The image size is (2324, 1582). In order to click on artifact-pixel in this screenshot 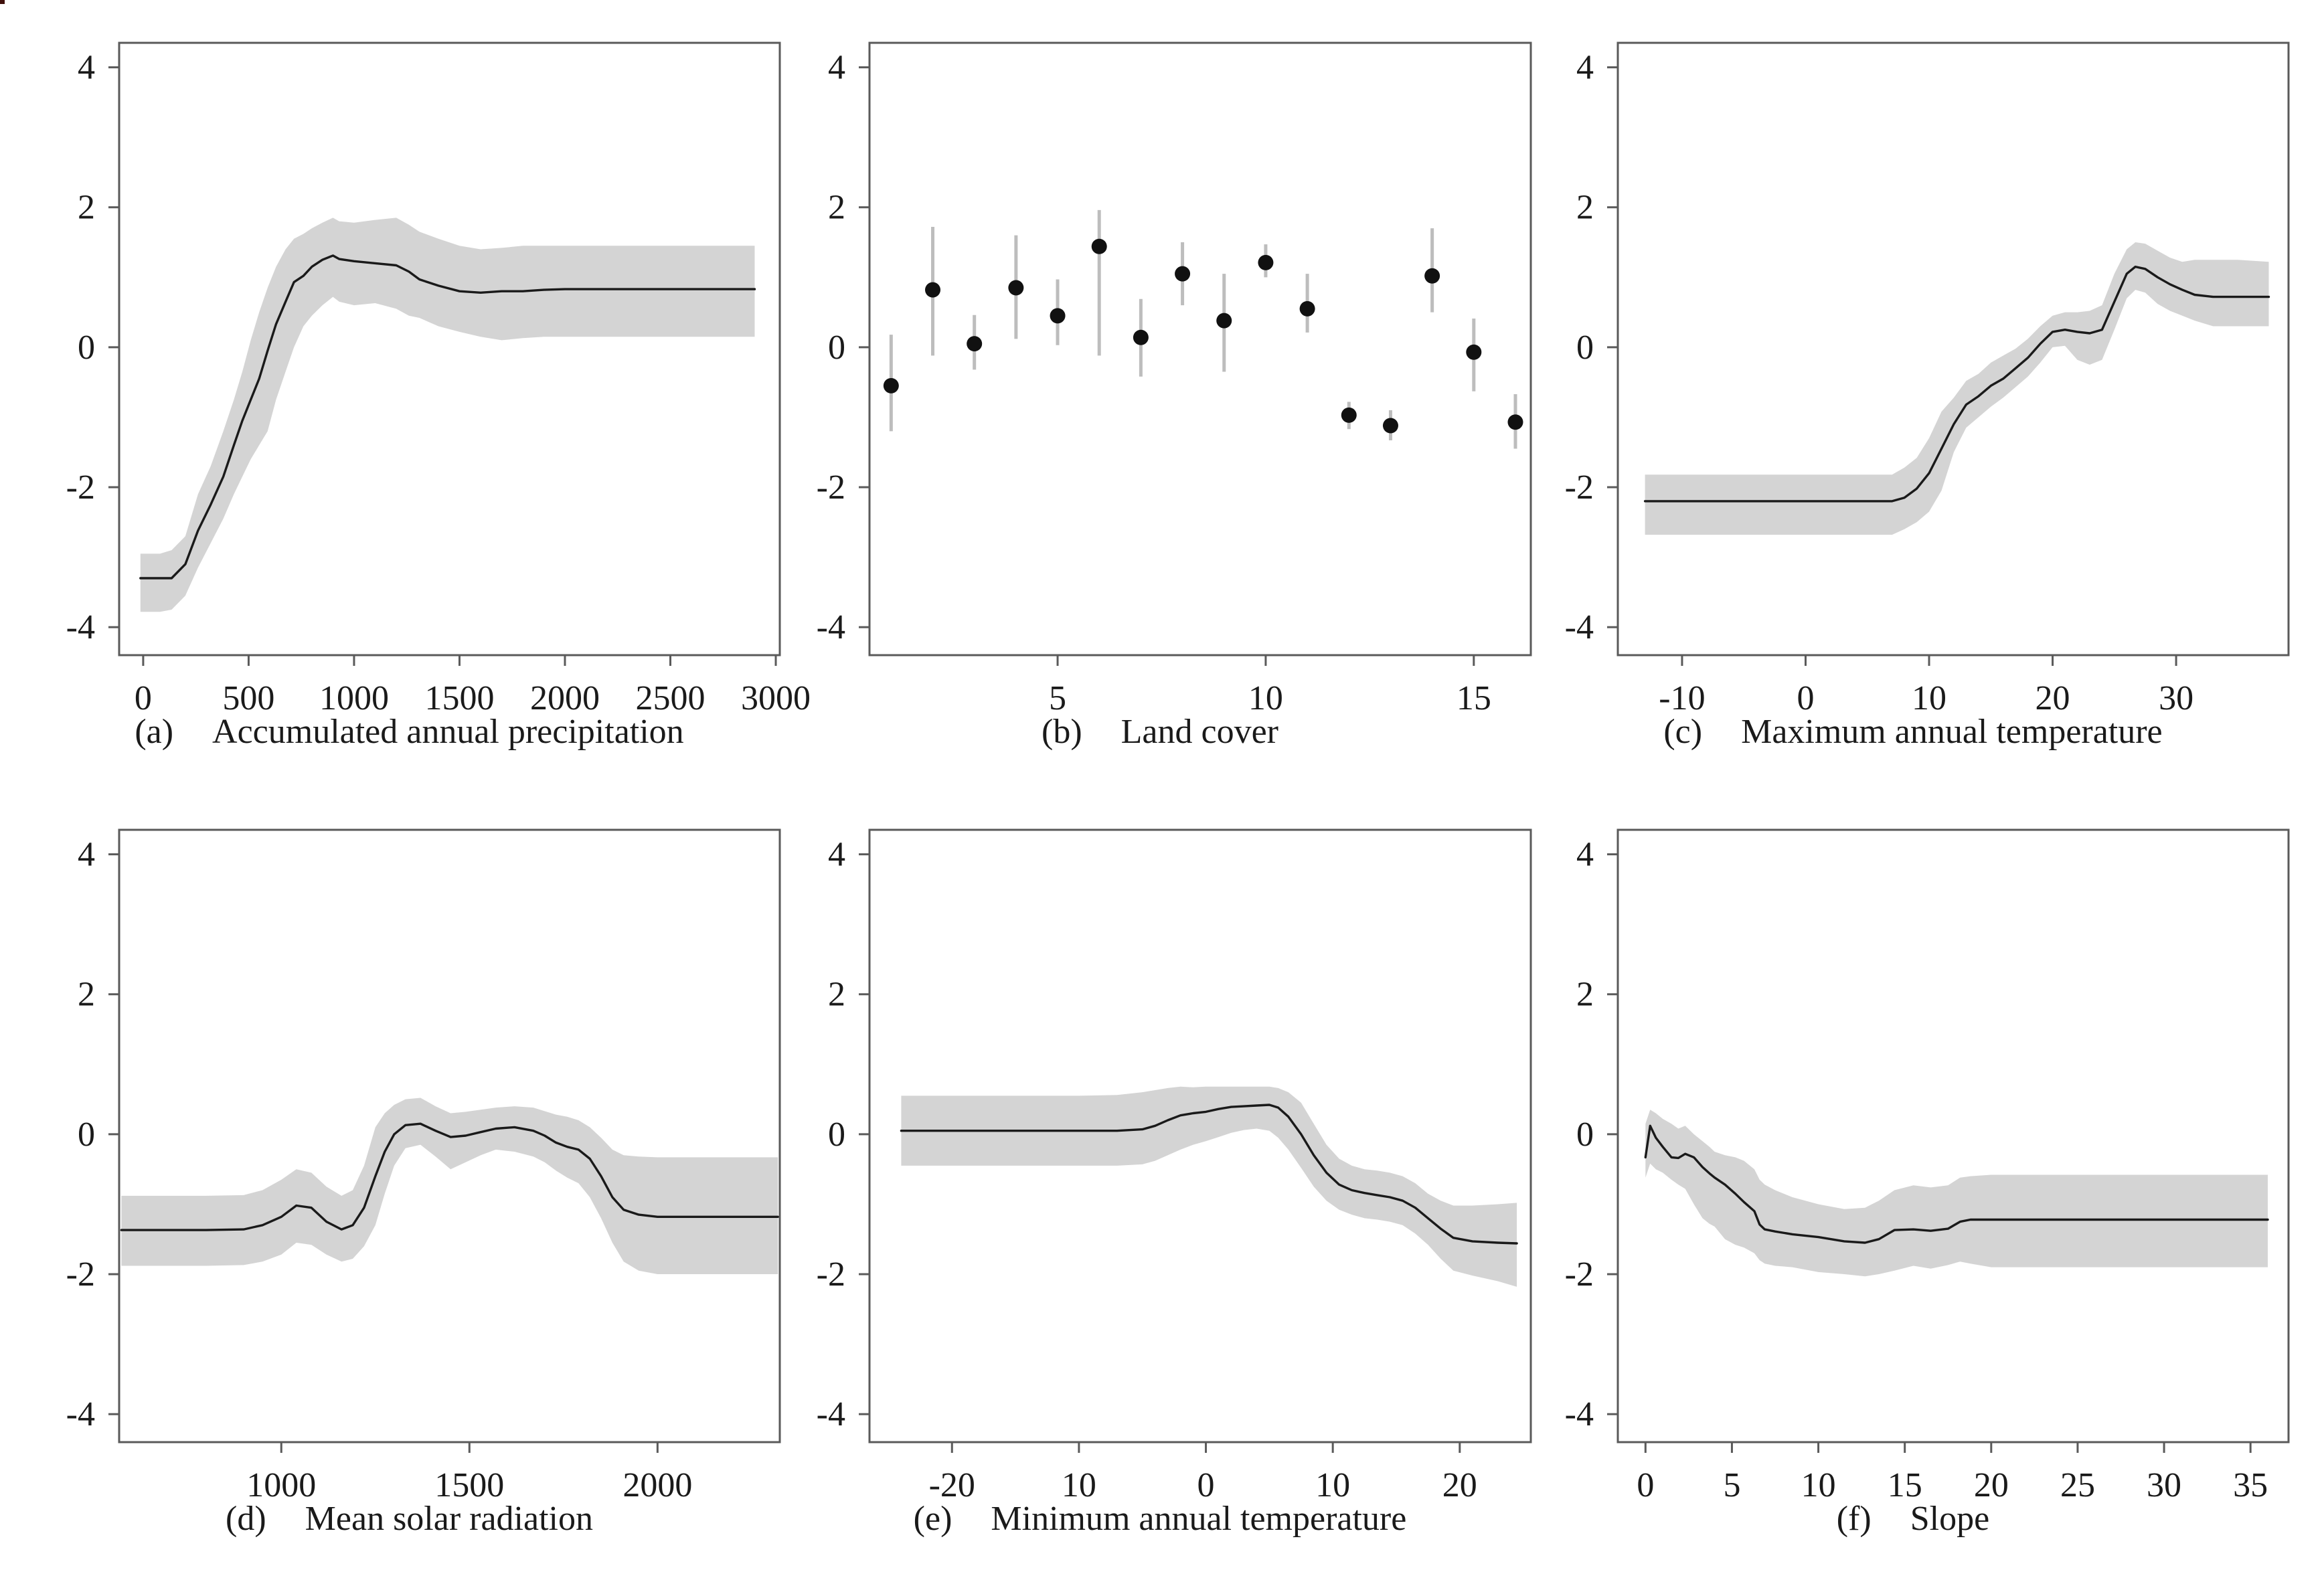, I will do `click(2, 2)`.